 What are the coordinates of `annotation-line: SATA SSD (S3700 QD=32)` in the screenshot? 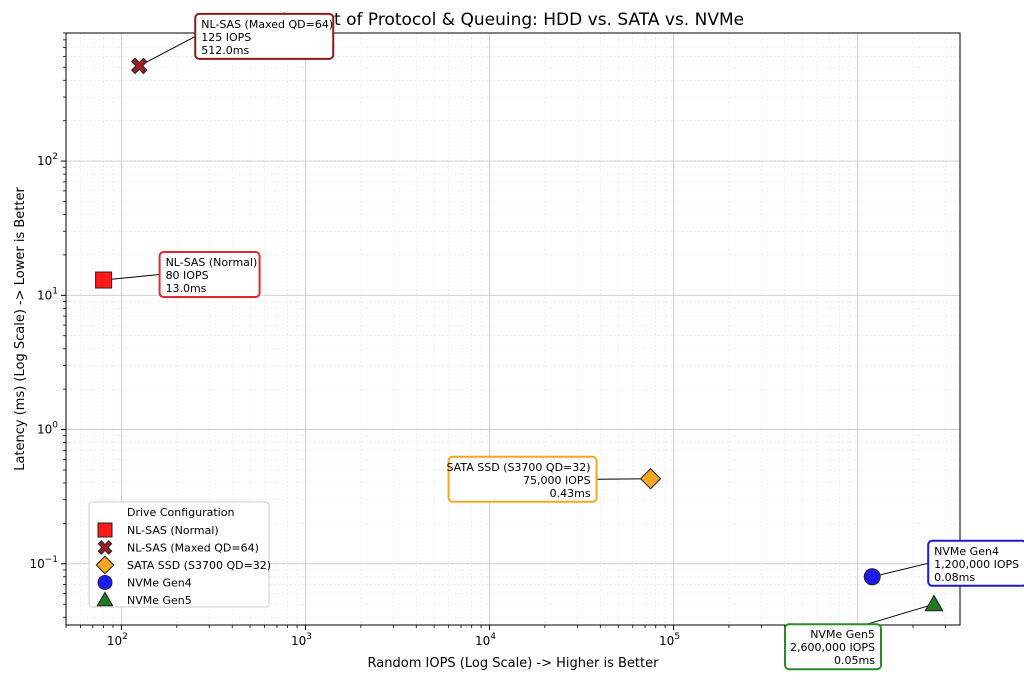 It's located at (518, 467).